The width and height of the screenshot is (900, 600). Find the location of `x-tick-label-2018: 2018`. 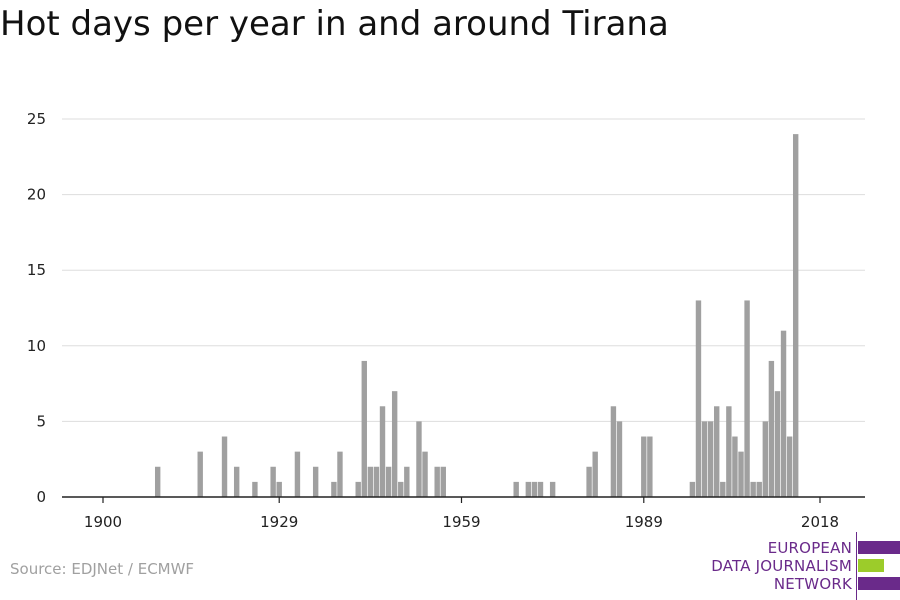

x-tick-label-2018: 2018 is located at coordinates (820, 522).